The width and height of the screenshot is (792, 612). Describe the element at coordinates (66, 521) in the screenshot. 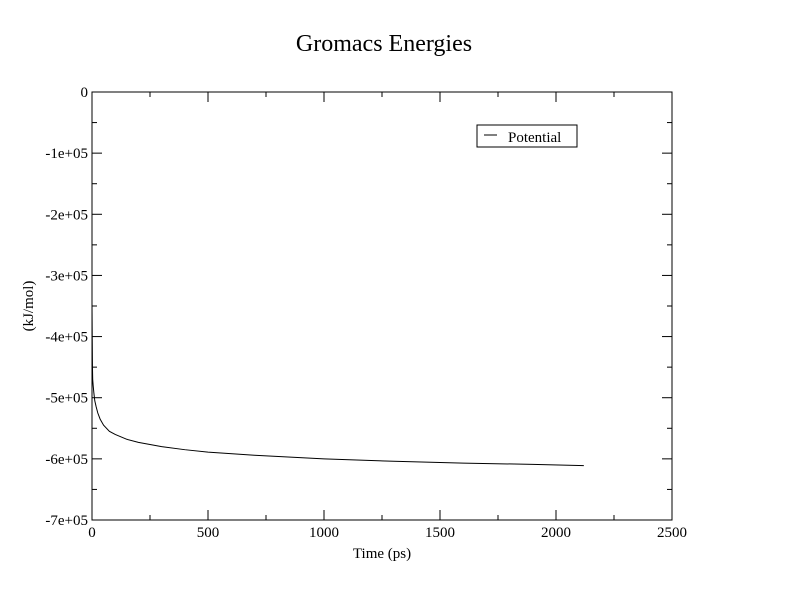

I see `y-tick-label: -7e+05` at that location.